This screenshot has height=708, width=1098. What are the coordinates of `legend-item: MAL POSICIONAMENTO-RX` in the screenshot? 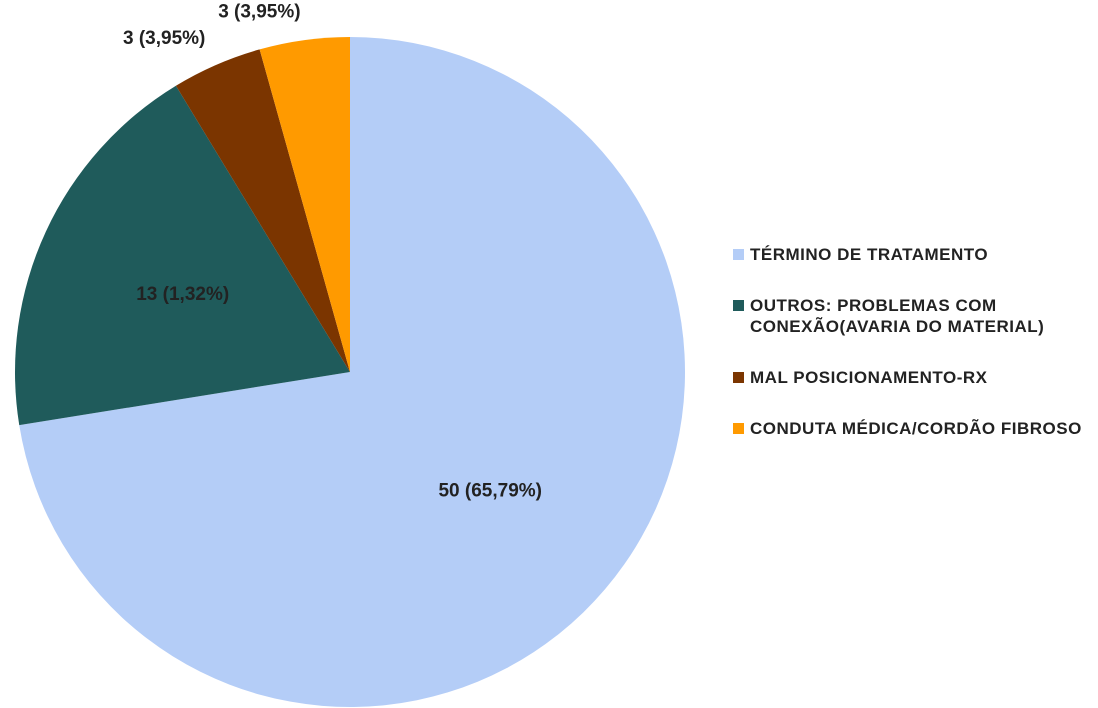 It's located at (908, 377).